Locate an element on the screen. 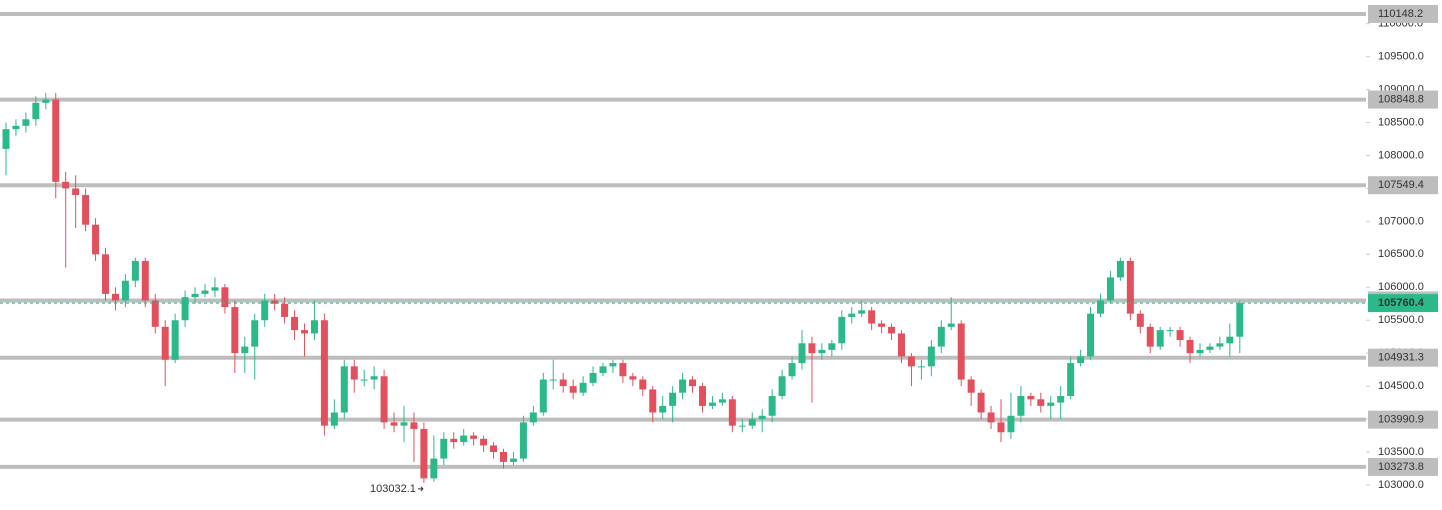 This screenshot has height=510, width=1442. last-price-box is located at coordinates (1403, 303).